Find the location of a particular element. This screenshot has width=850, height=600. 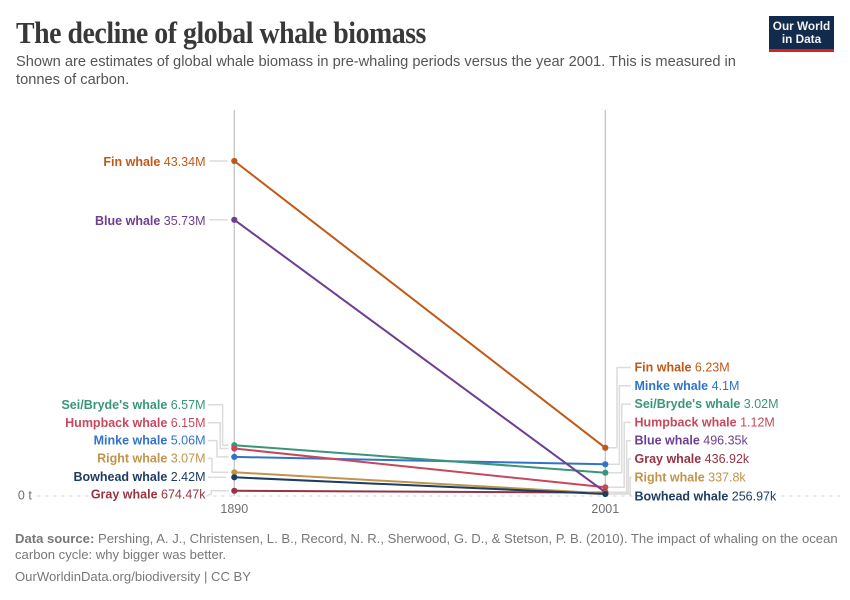

svg-text: Fin whale 43.34M is located at coordinates (154, 162).